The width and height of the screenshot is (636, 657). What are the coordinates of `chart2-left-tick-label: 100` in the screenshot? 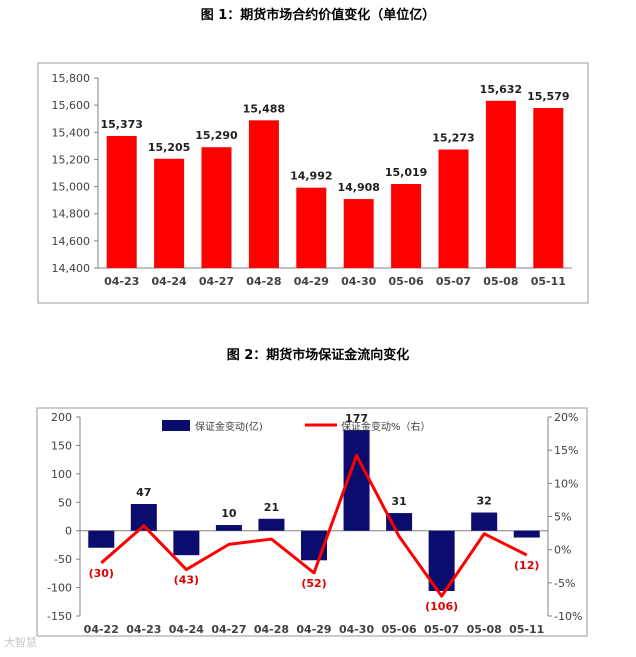 It's located at (61, 474).